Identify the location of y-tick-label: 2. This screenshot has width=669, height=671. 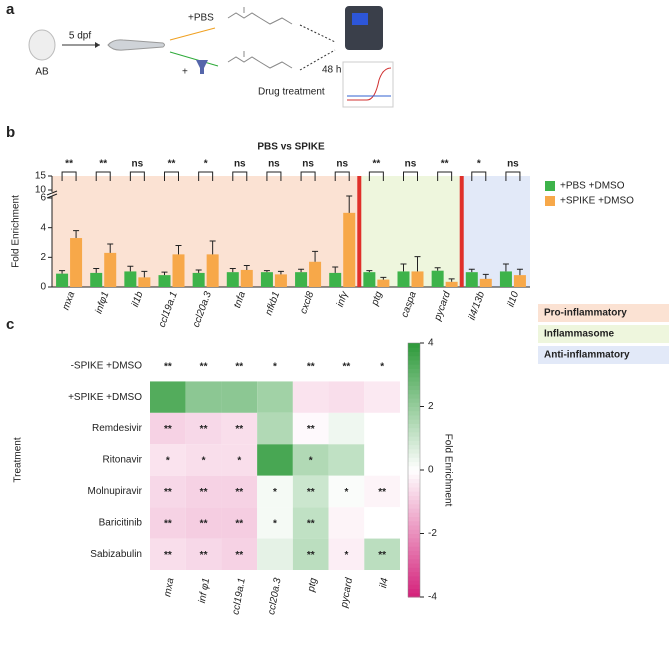
(43, 257).